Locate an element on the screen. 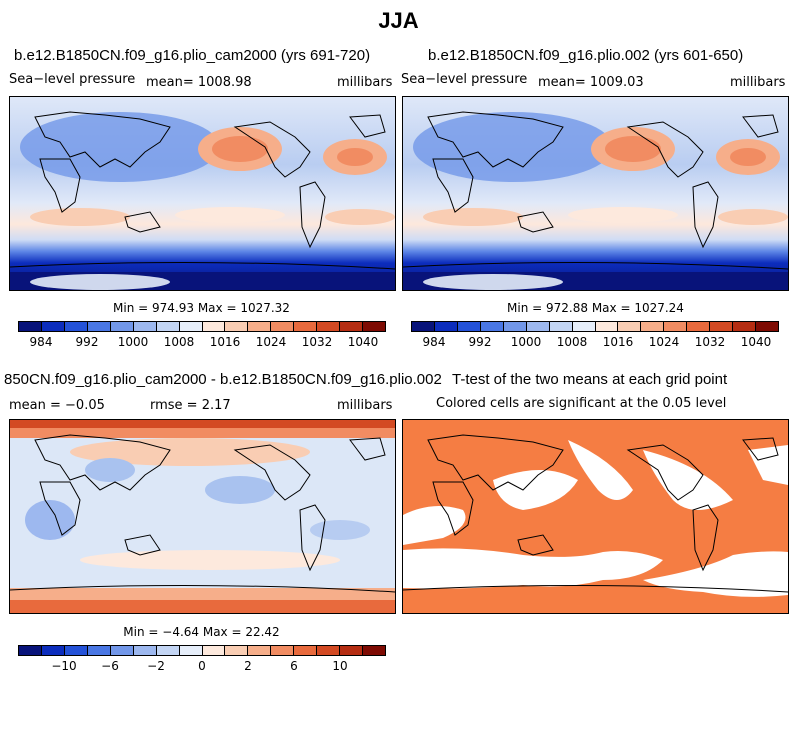 This screenshot has width=797, height=733. panel3-colorbar is located at coordinates (202, 650).